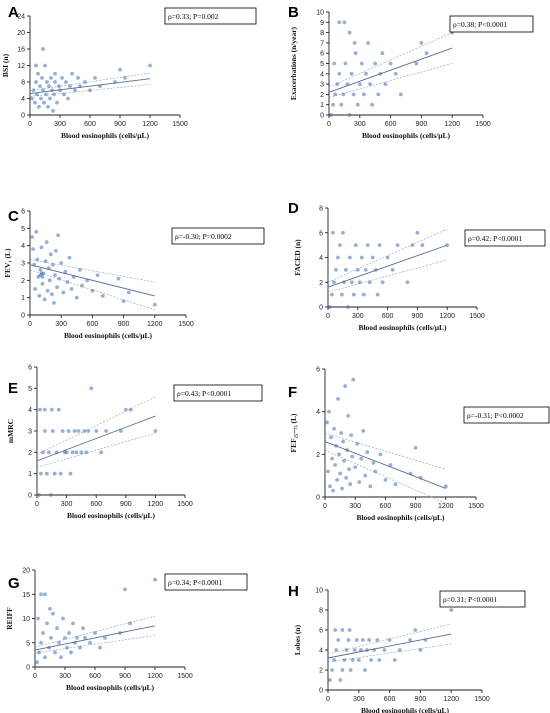  Describe the element at coordinates (292, 392) in the screenshot. I see `panel-label: F` at that location.